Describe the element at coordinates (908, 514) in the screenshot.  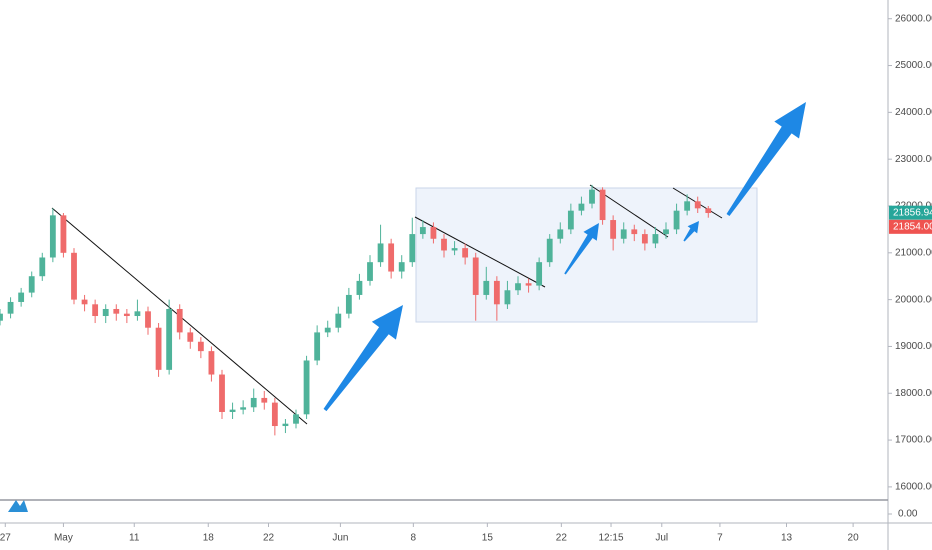
I see `lower-pane-tick-label: 0.00` at that location.